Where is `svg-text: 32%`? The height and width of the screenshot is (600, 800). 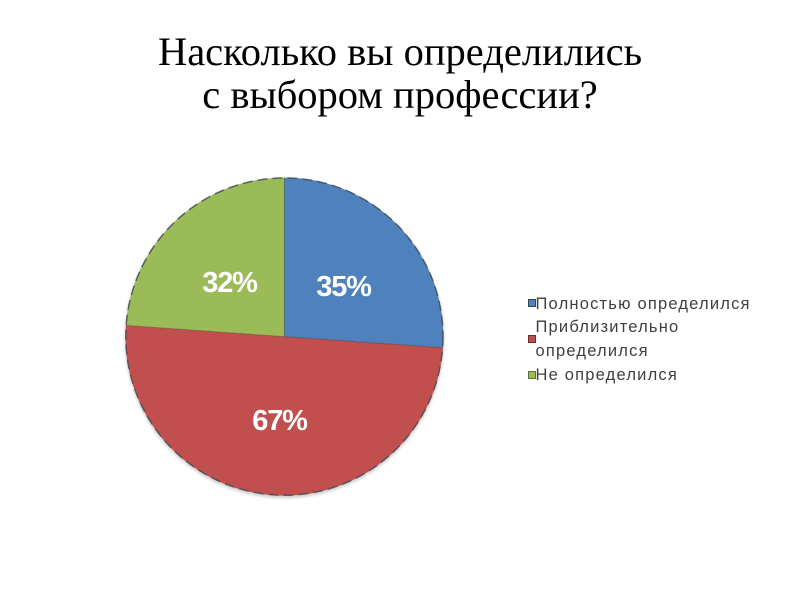 svg-text: 32% is located at coordinates (230, 283).